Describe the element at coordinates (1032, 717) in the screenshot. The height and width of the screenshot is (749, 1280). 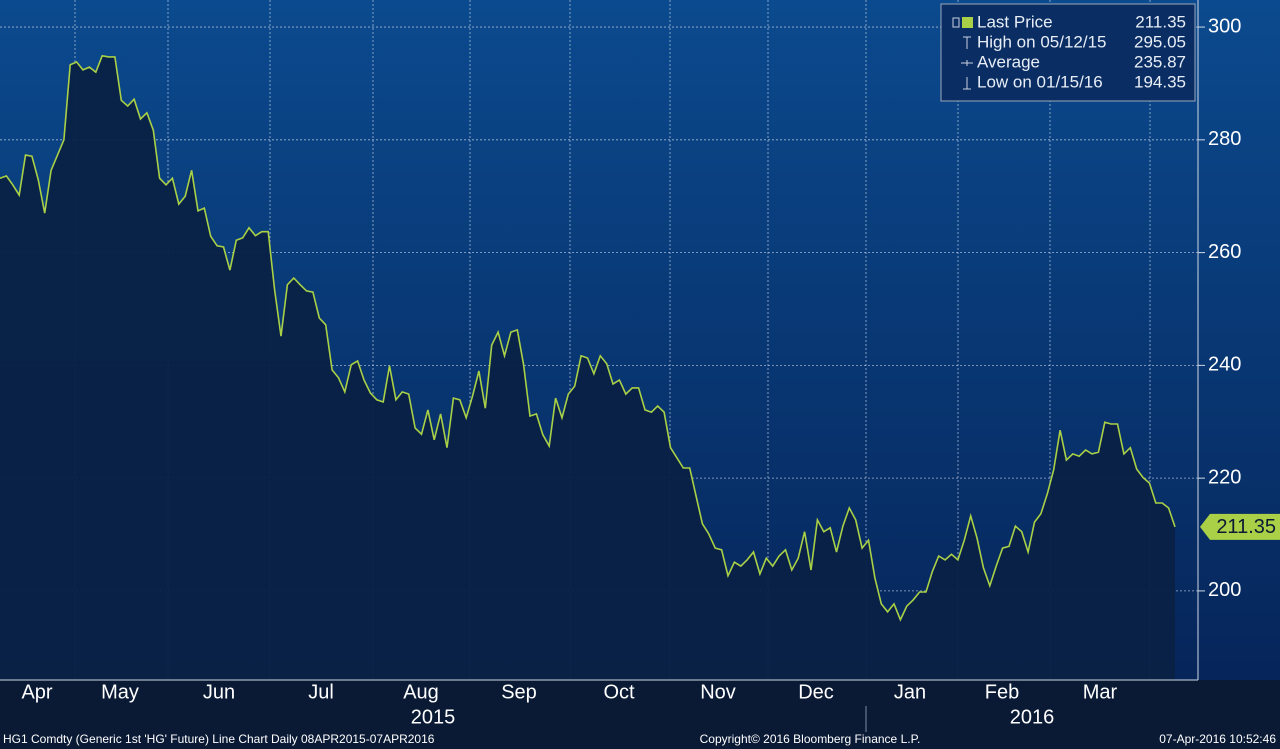
I see `year-label: 2016` at that location.